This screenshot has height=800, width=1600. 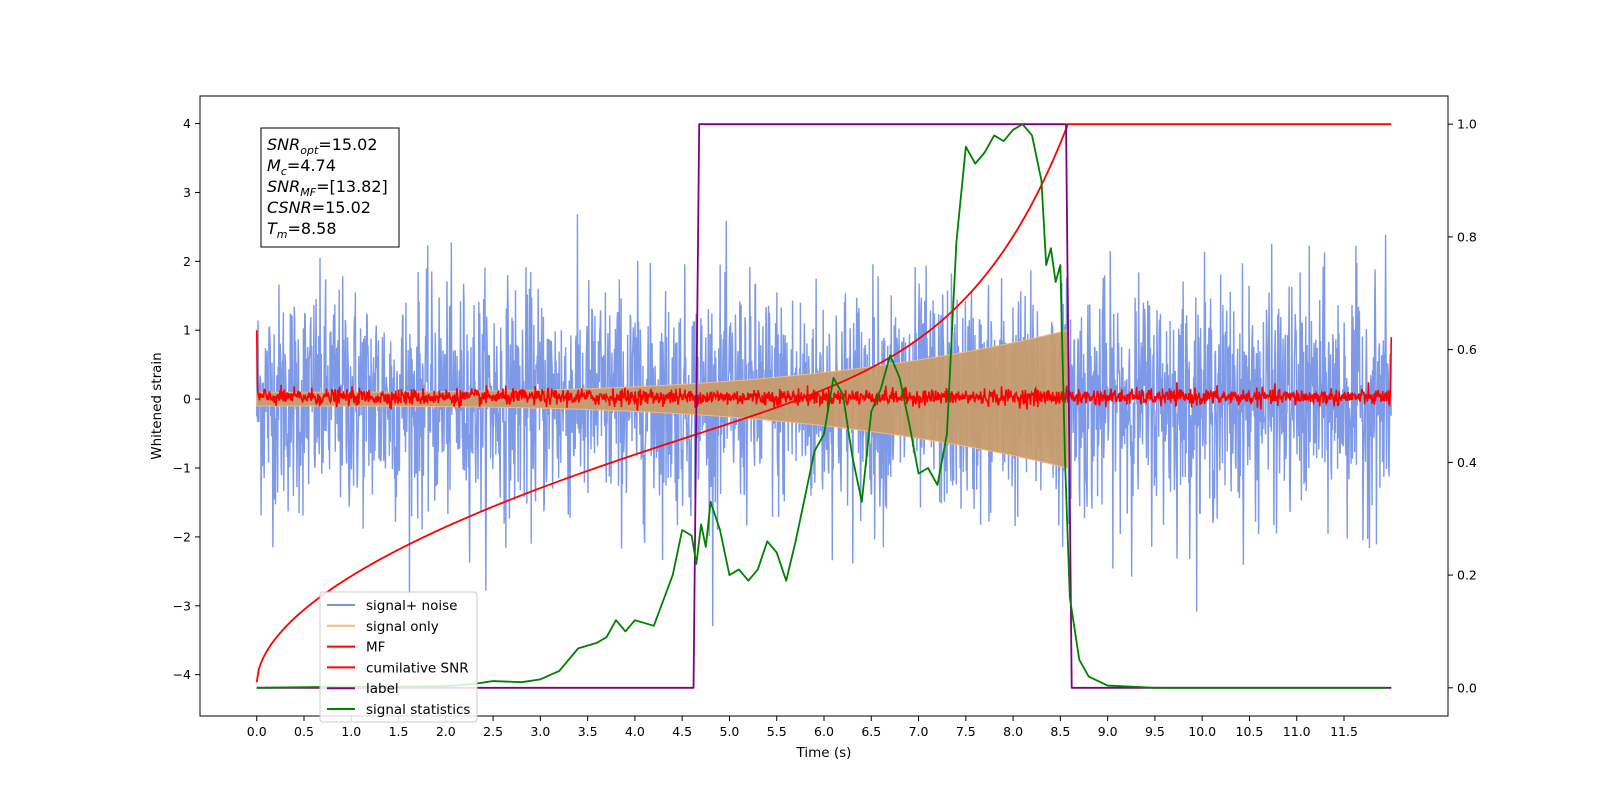 I want to click on x-tick-label: 3.0, so click(x=540, y=731).